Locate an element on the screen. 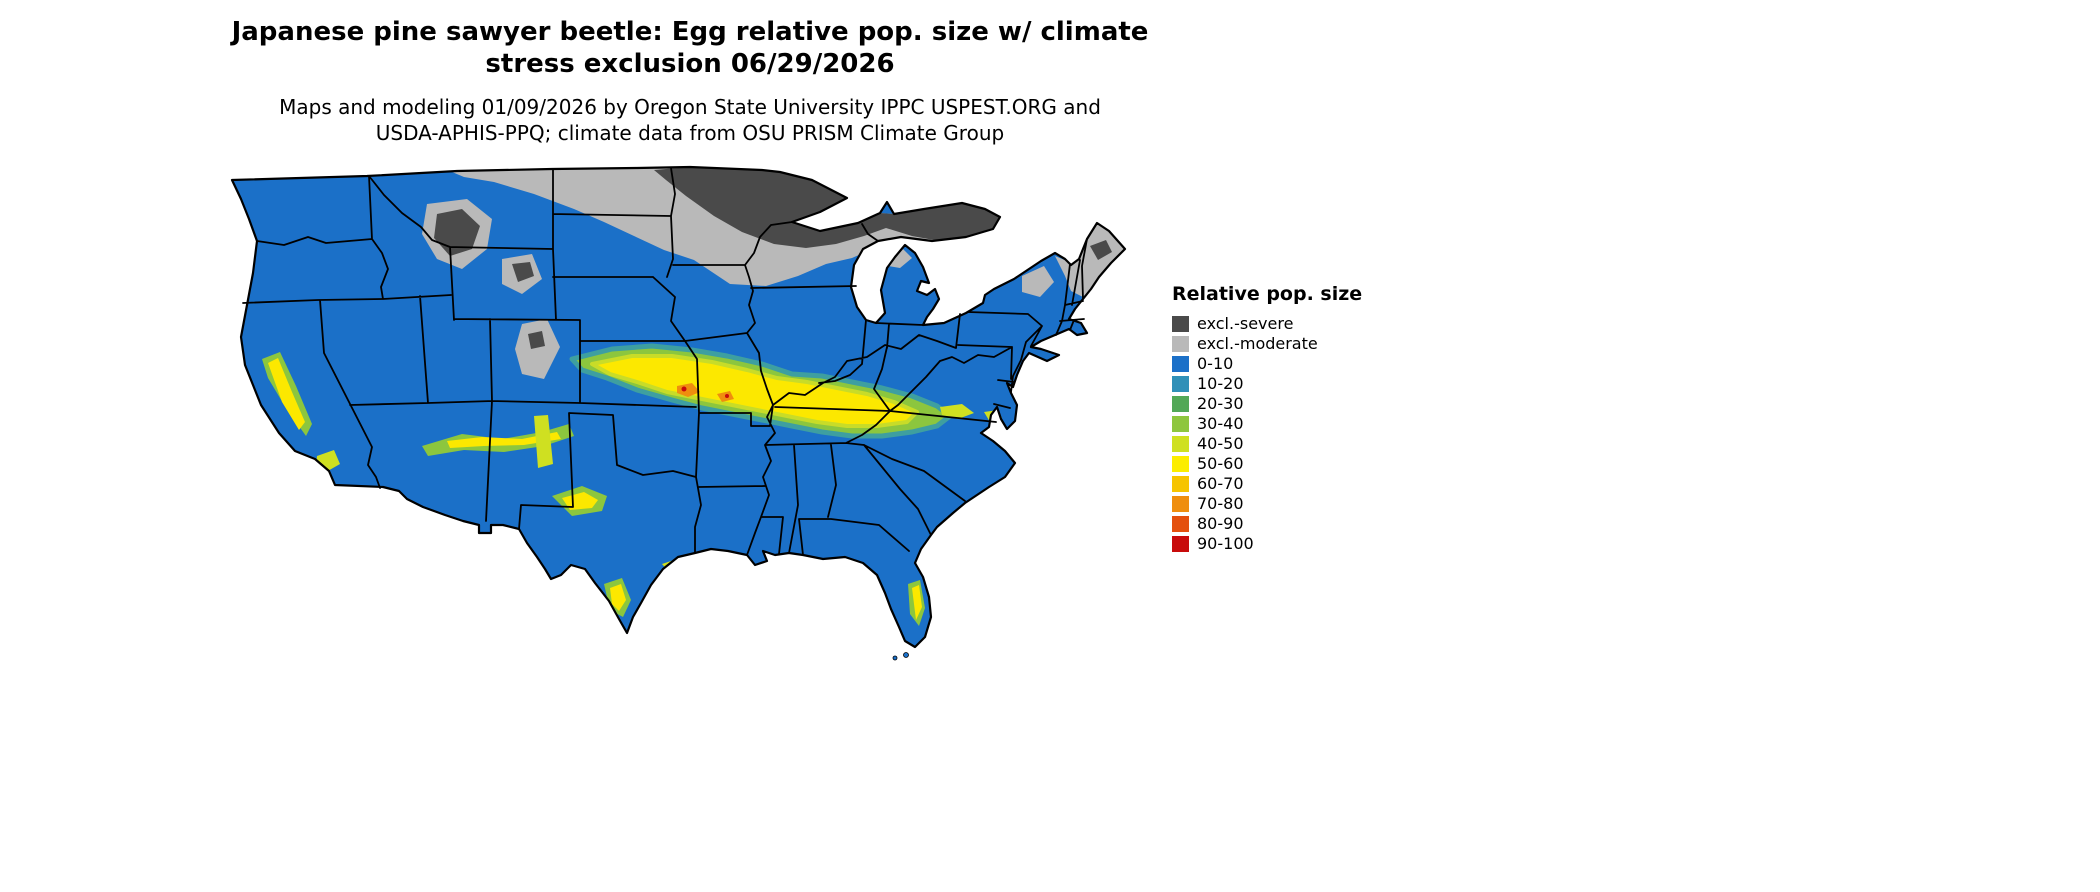  legend-item-excl-moderate: excl.-moderate is located at coordinates (1267, 343).